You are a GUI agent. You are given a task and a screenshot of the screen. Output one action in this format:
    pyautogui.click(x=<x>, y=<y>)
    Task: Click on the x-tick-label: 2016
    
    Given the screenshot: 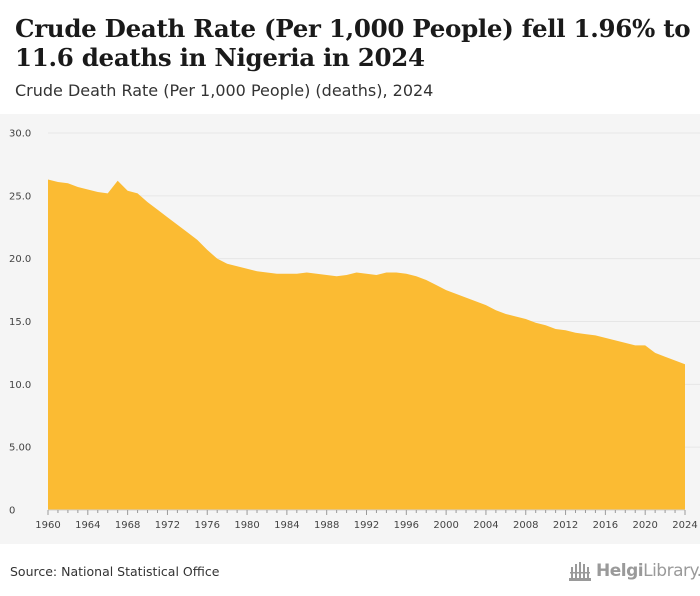 What is the action you would take?
    pyautogui.click(x=605, y=525)
    